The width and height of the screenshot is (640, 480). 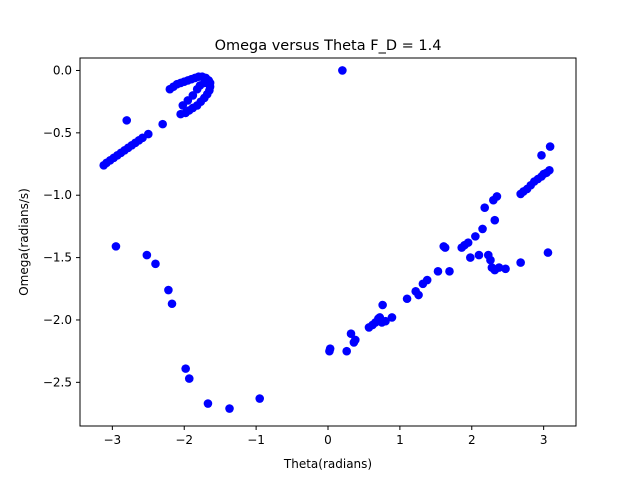 What do you see at coordinates (57, 320) in the screenshot?
I see `y-tick-label: −2.0` at bounding box center [57, 320].